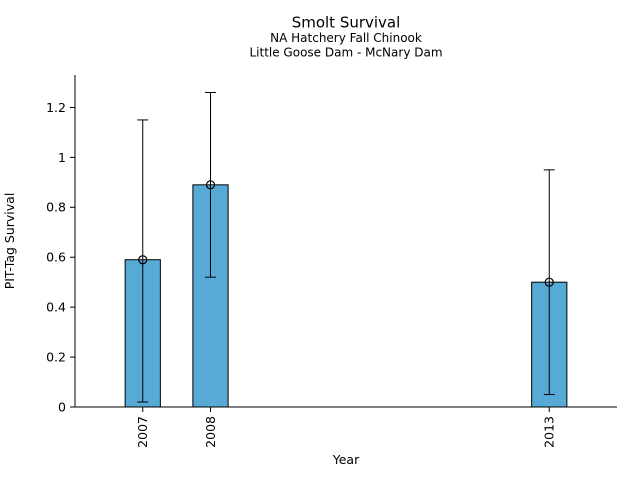  I want to click on point-marker-2007, so click(143, 260).